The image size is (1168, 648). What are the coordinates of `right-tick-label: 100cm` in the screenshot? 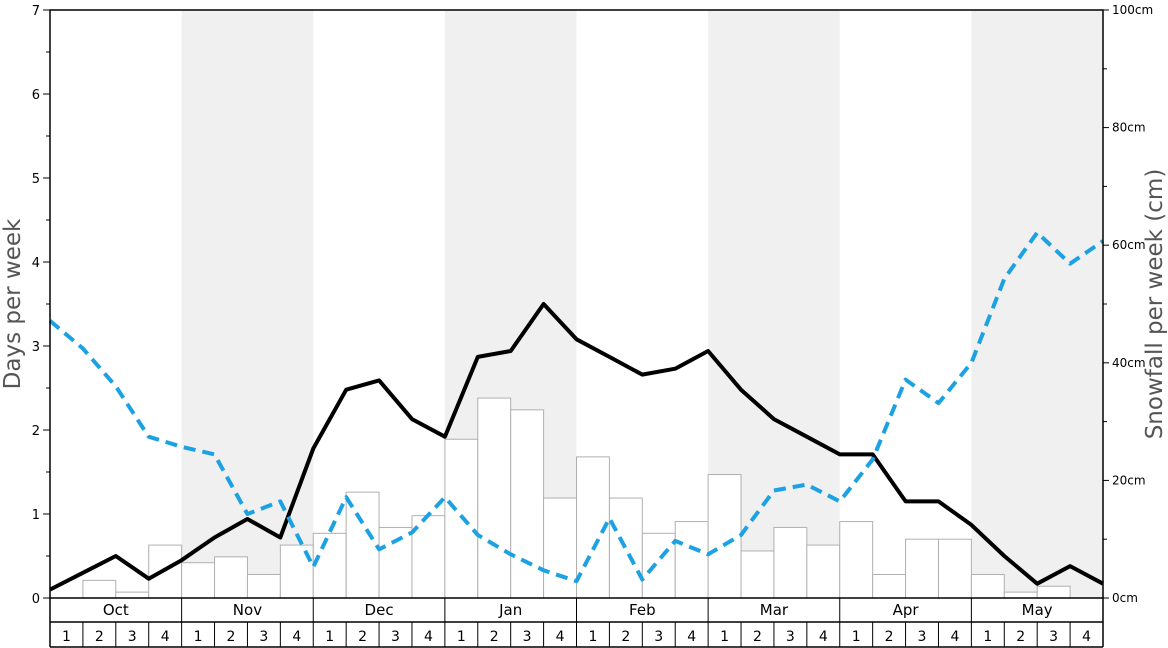 It's located at (1132, 10).